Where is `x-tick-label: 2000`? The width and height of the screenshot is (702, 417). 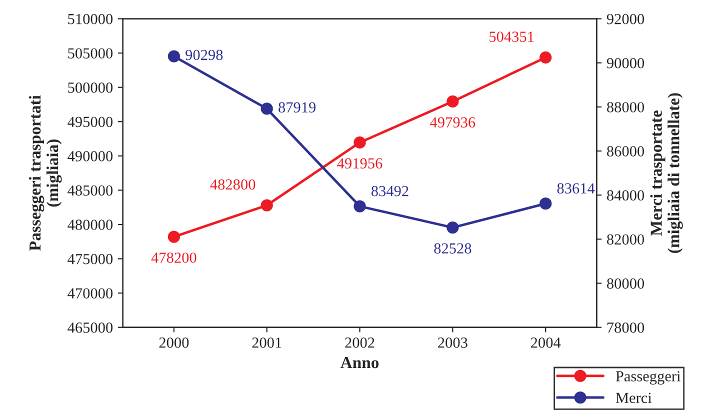
x-tick-label: 2000 is located at coordinates (174, 343).